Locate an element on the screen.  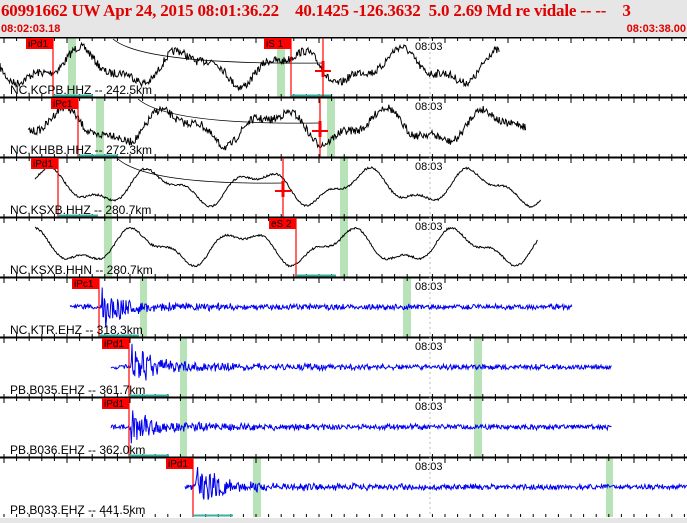
station-label: NC.KSXB.HHN -- 280.7km is located at coordinates (81, 270).